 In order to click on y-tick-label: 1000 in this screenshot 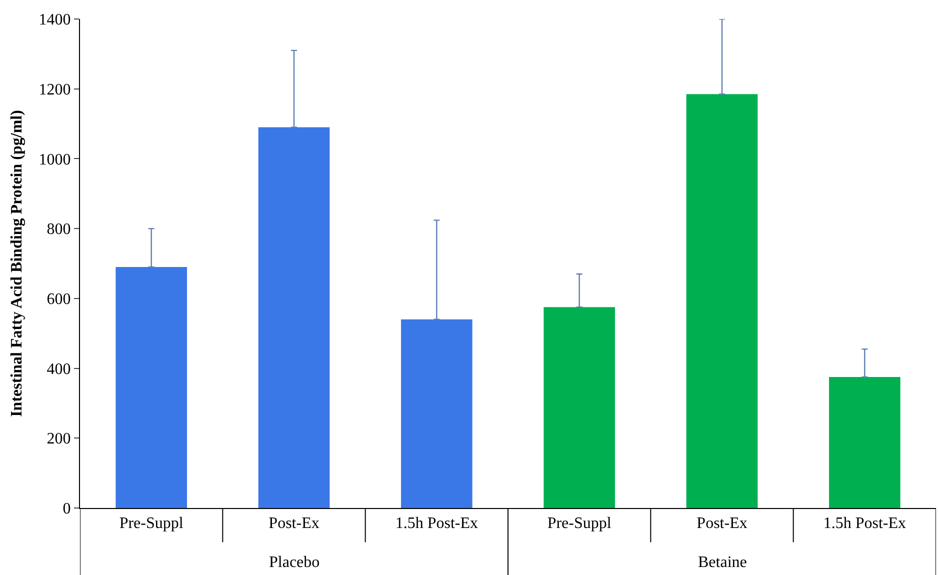, I will do `click(54, 159)`.